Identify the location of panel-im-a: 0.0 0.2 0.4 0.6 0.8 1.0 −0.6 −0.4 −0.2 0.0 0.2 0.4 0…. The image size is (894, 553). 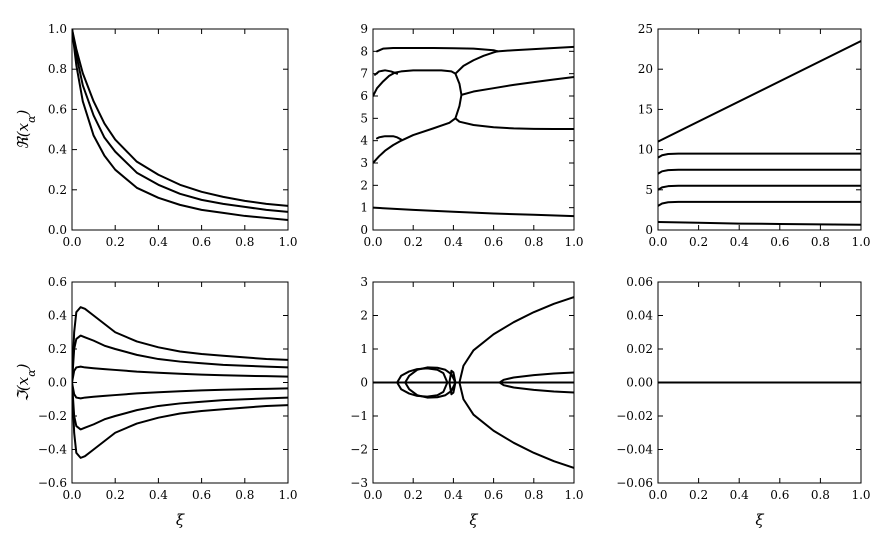
(156, 402).